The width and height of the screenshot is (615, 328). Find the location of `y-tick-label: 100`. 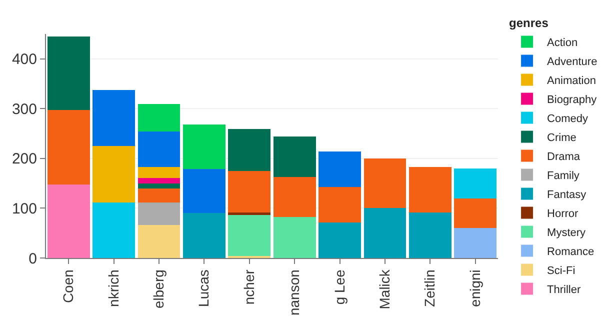

y-tick-label: 100 is located at coordinates (24, 209).